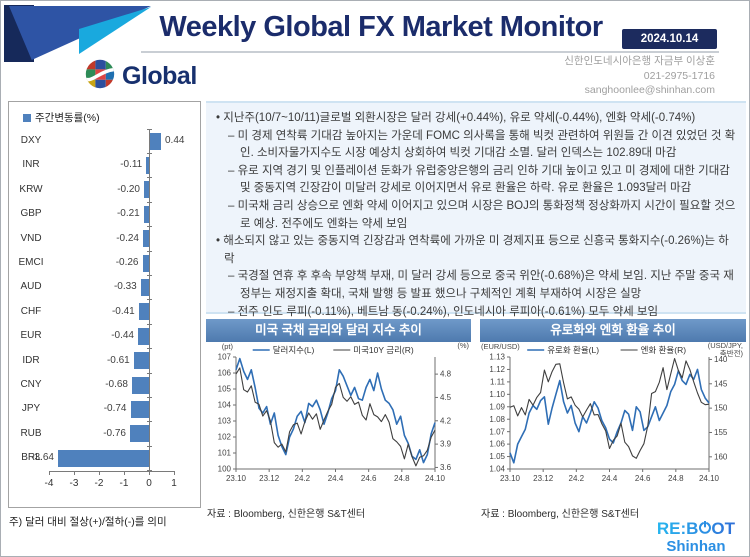  What do you see at coordinates (103, 409) in the screenshot?
I see `bar-row-jpy: JPY -0.74` at bounding box center [103, 409].